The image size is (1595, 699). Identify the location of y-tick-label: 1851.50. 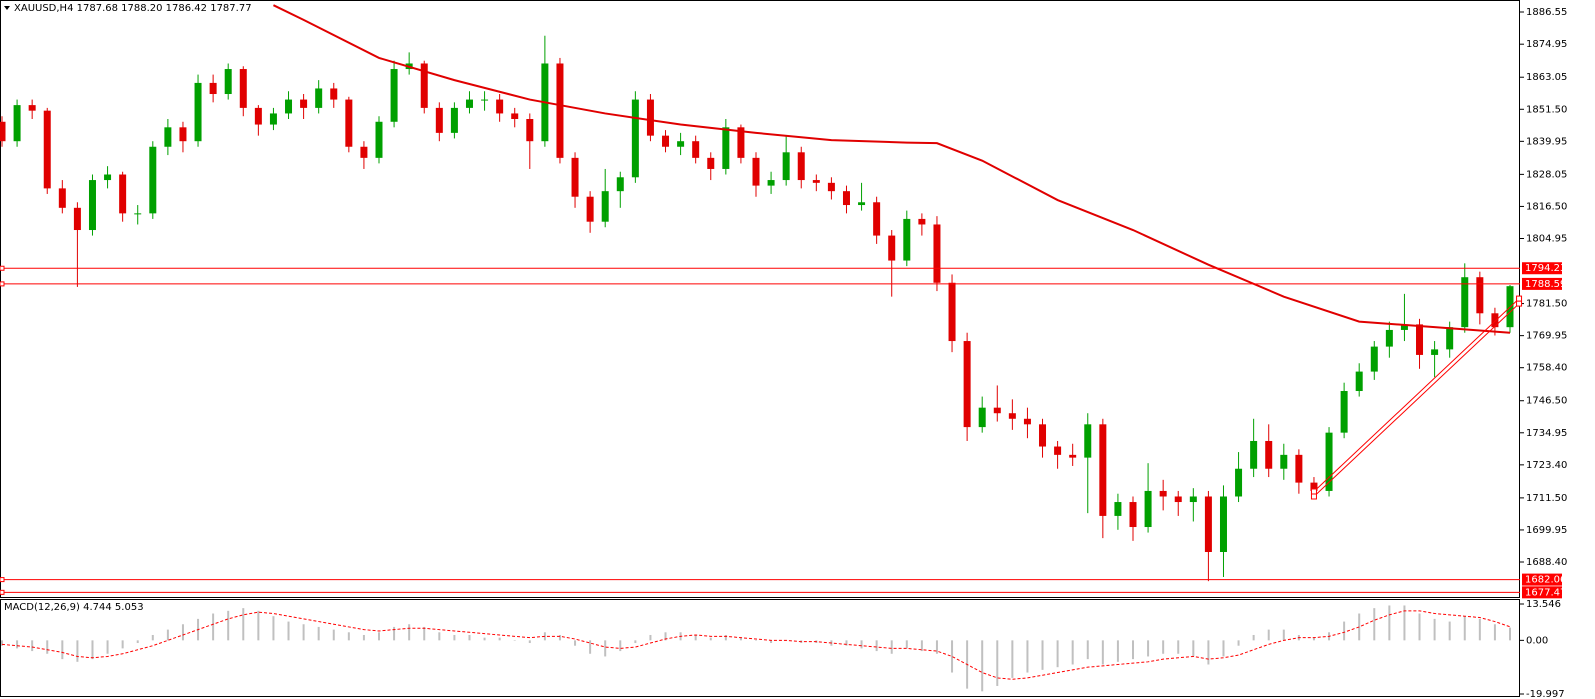
(1546, 109).